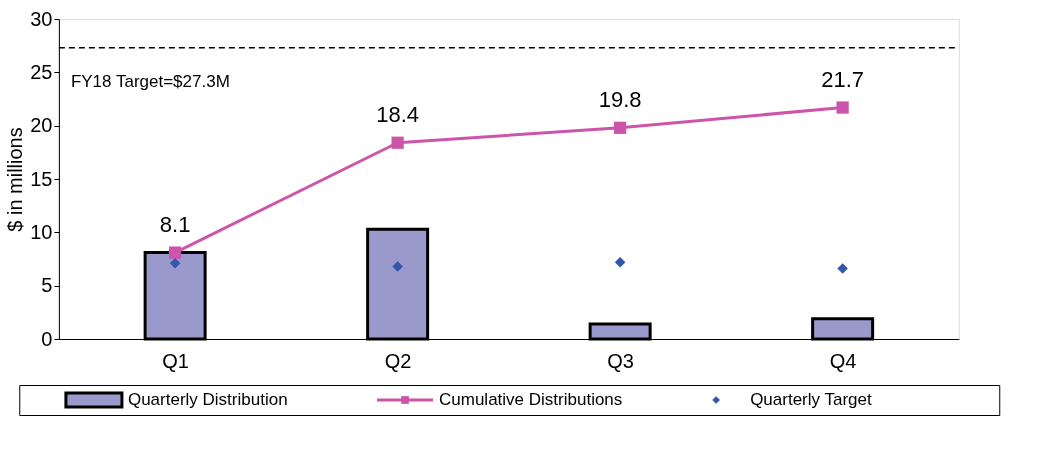 The height and width of the screenshot is (466, 1042). What do you see at coordinates (41, 178) in the screenshot?
I see `y-tick-label: 15` at bounding box center [41, 178].